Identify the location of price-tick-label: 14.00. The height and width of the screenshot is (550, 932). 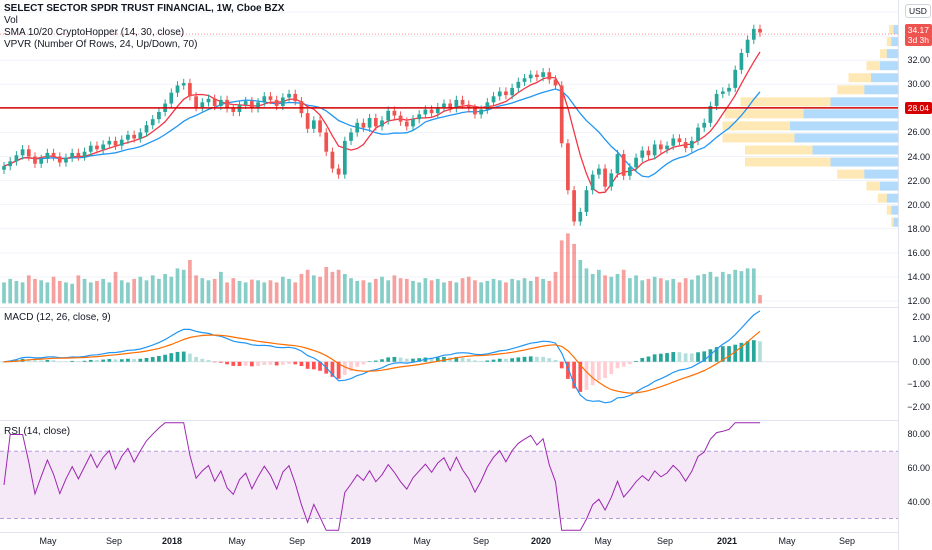
(918, 276).